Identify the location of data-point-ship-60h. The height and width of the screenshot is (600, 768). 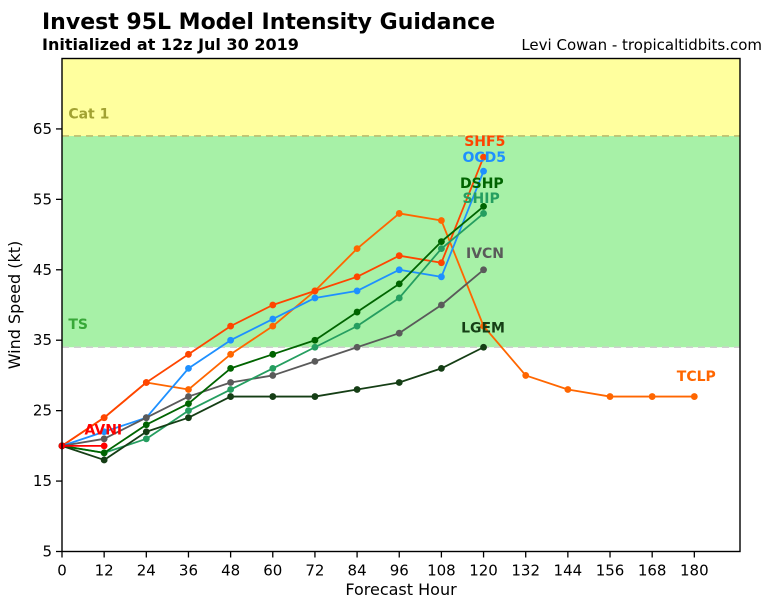
(273, 368).